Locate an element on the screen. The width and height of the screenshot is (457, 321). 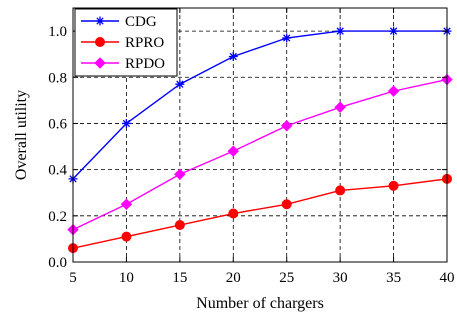
legend-label: RPDO is located at coordinates (145, 64).